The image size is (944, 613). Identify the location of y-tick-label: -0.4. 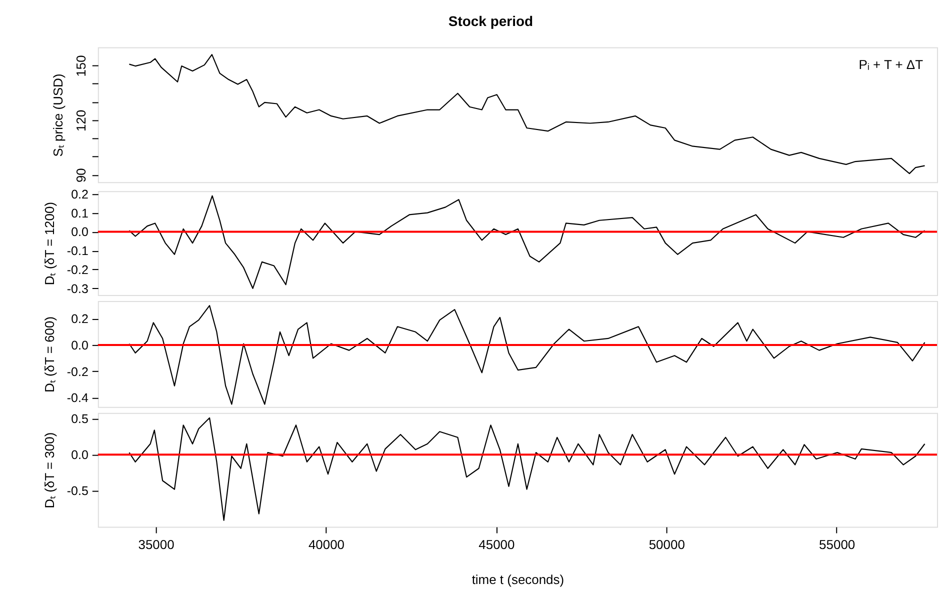
(77, 398).